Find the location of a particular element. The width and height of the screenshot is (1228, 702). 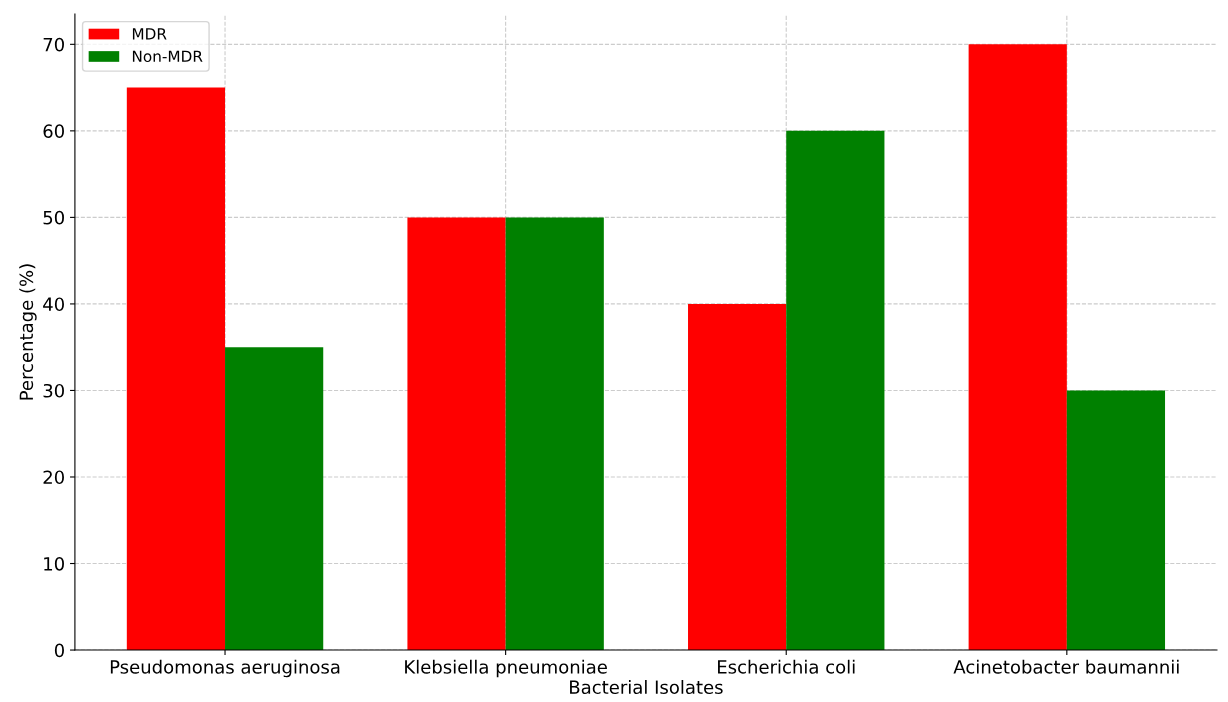

y-tick-label: 50 is located at coordinates (53, 217).